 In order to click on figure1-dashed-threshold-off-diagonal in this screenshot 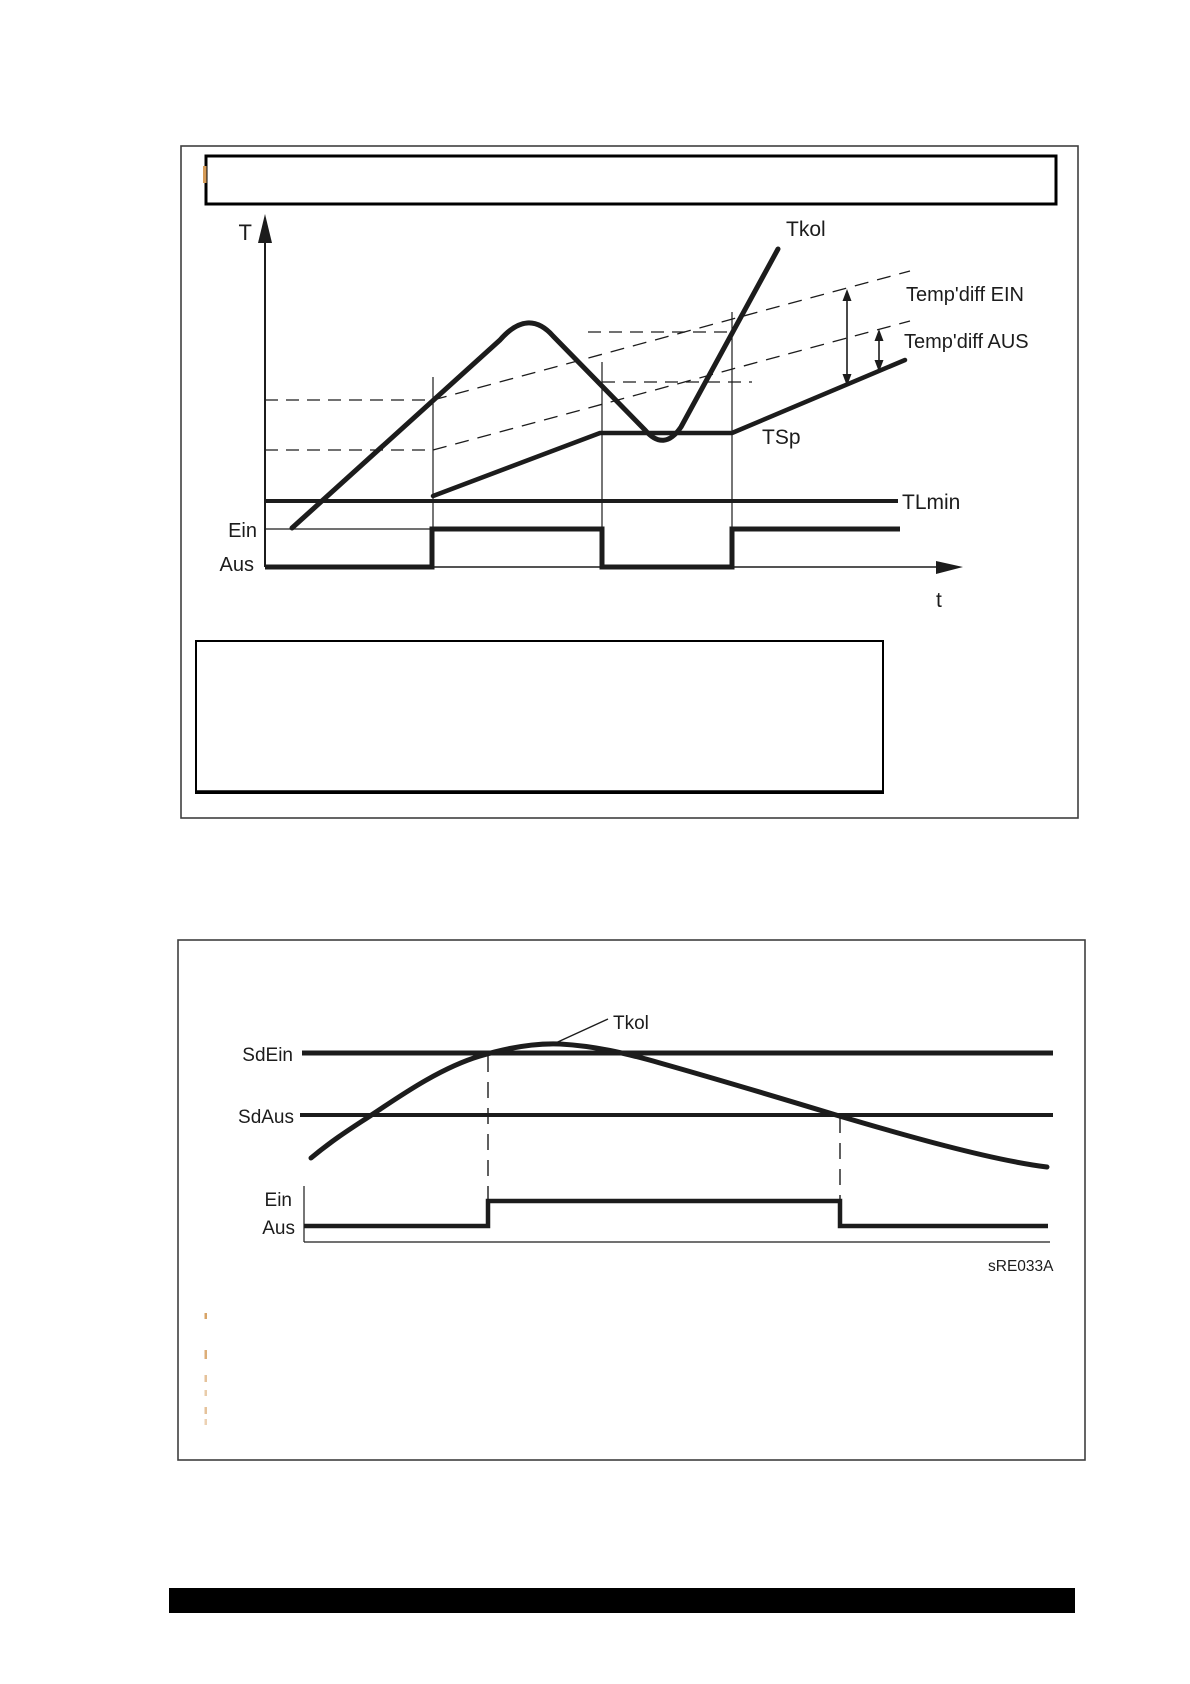, I will do `click(671, 385)`.